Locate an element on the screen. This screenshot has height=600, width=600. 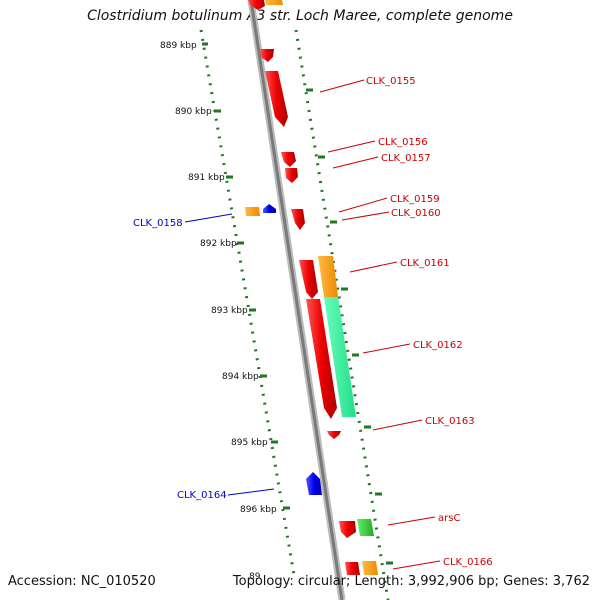
gene-label: arsC is located at coordinates (449, 518).